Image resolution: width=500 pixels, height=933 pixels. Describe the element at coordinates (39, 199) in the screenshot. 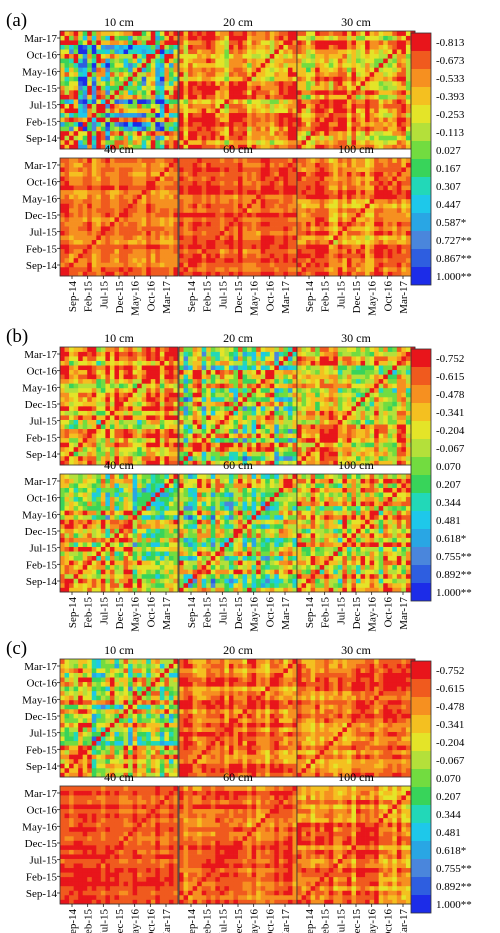

I see `y-tick-label: May-16` at that location.